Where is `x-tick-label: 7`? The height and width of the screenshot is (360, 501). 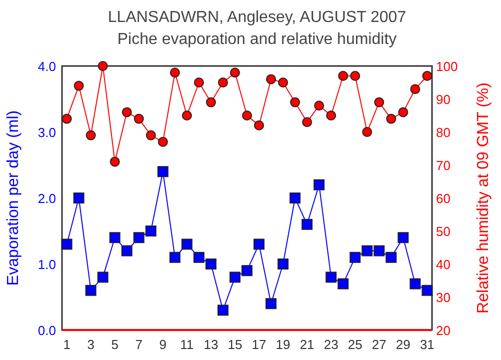
x-tick-label: 7 is located at coordinates (138, 344).